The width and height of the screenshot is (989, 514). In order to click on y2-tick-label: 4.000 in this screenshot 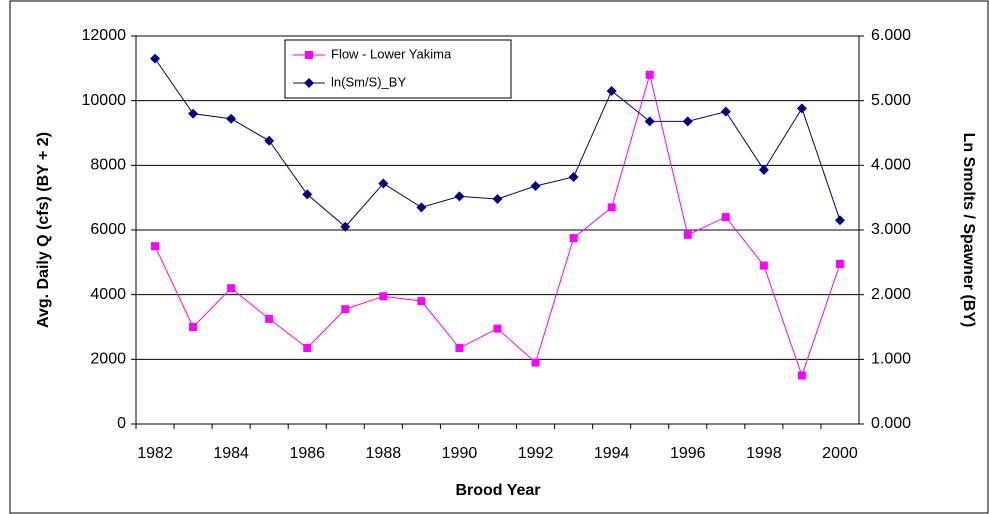, I will do `click(891, 165)`.